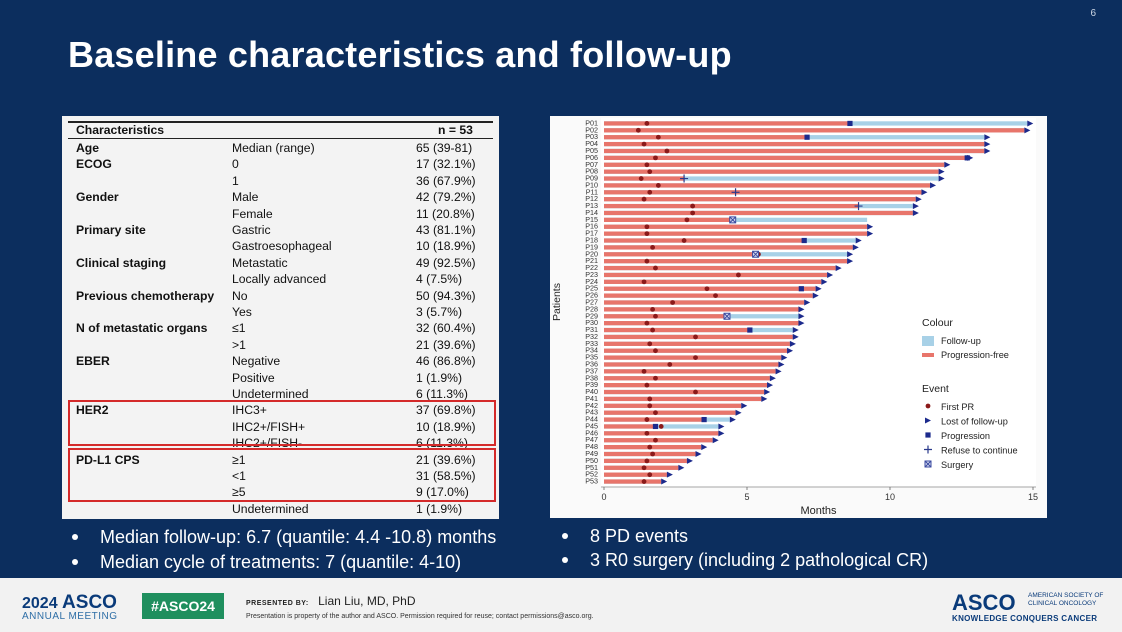 The height and width of the screenshot is (632, 1122). Describe the element at coordinates (928, 449) in the screenshot. I see `legend-event-symbol` at that location.